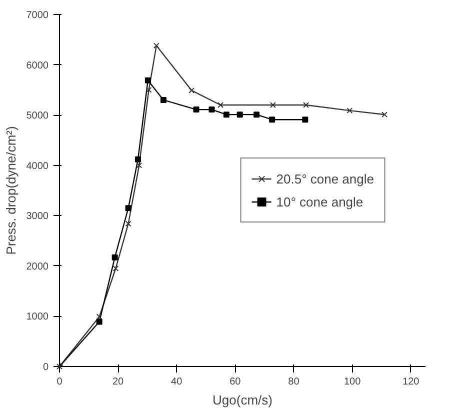 This screenshot has width=449, height=414. What do you see at coordinates (320, 201) in the screenshot?
I see `legend-label: 10° cone angle` at bounding box center [320, 201].